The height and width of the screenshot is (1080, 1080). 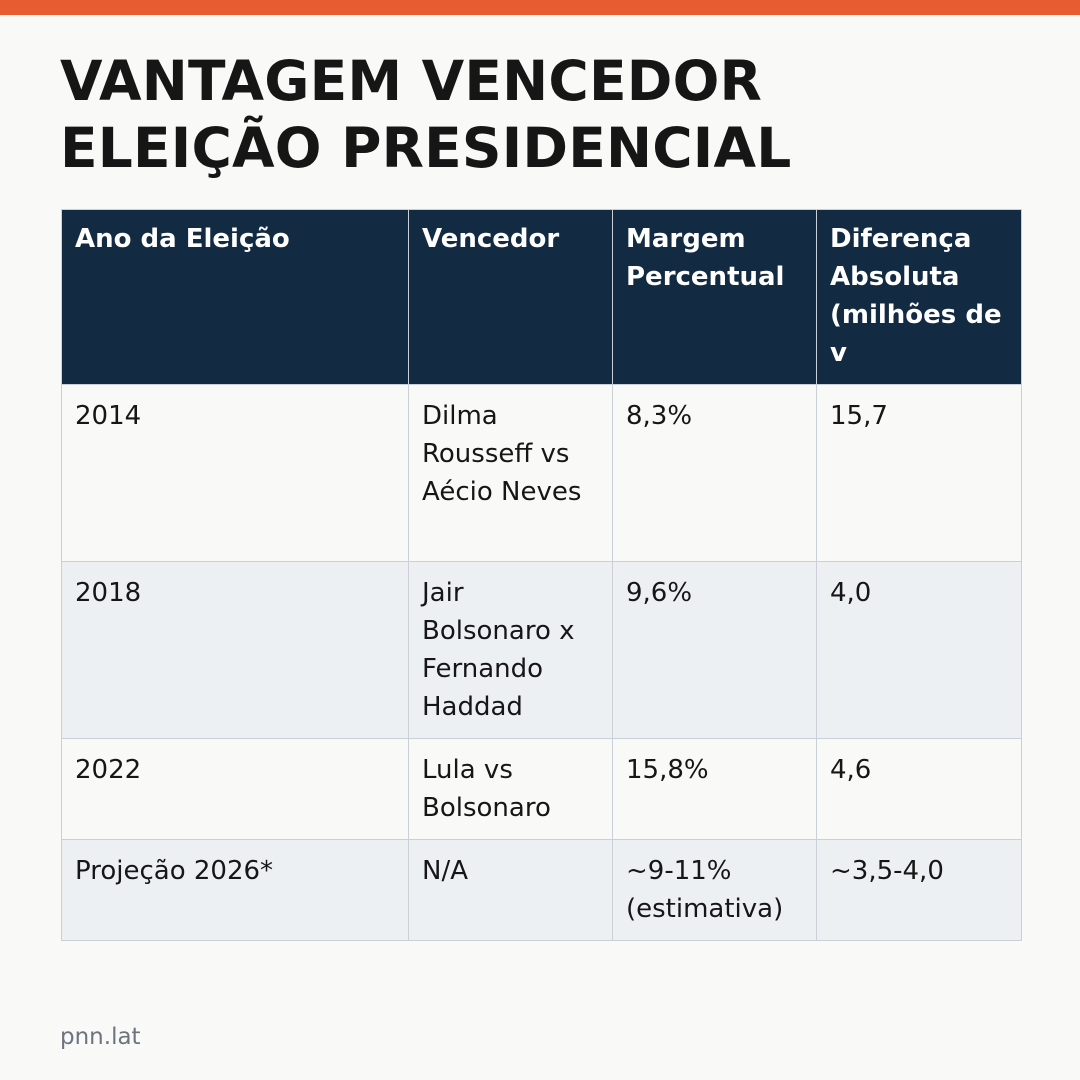 I want to click on cell-difference: 4,0, so click(x=919, y=650).